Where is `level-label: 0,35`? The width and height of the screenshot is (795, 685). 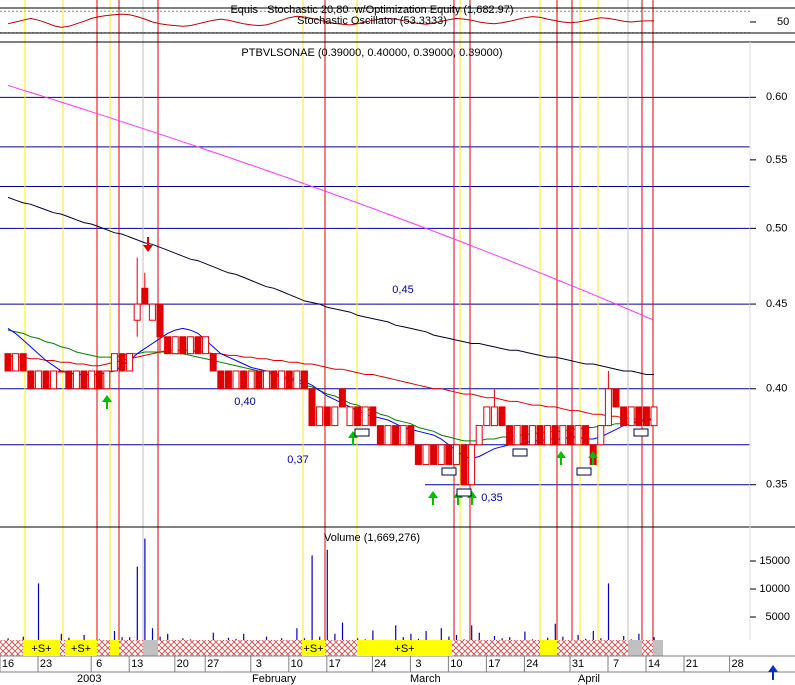
level-label: 0,35 is located at coordinates (491, 498).